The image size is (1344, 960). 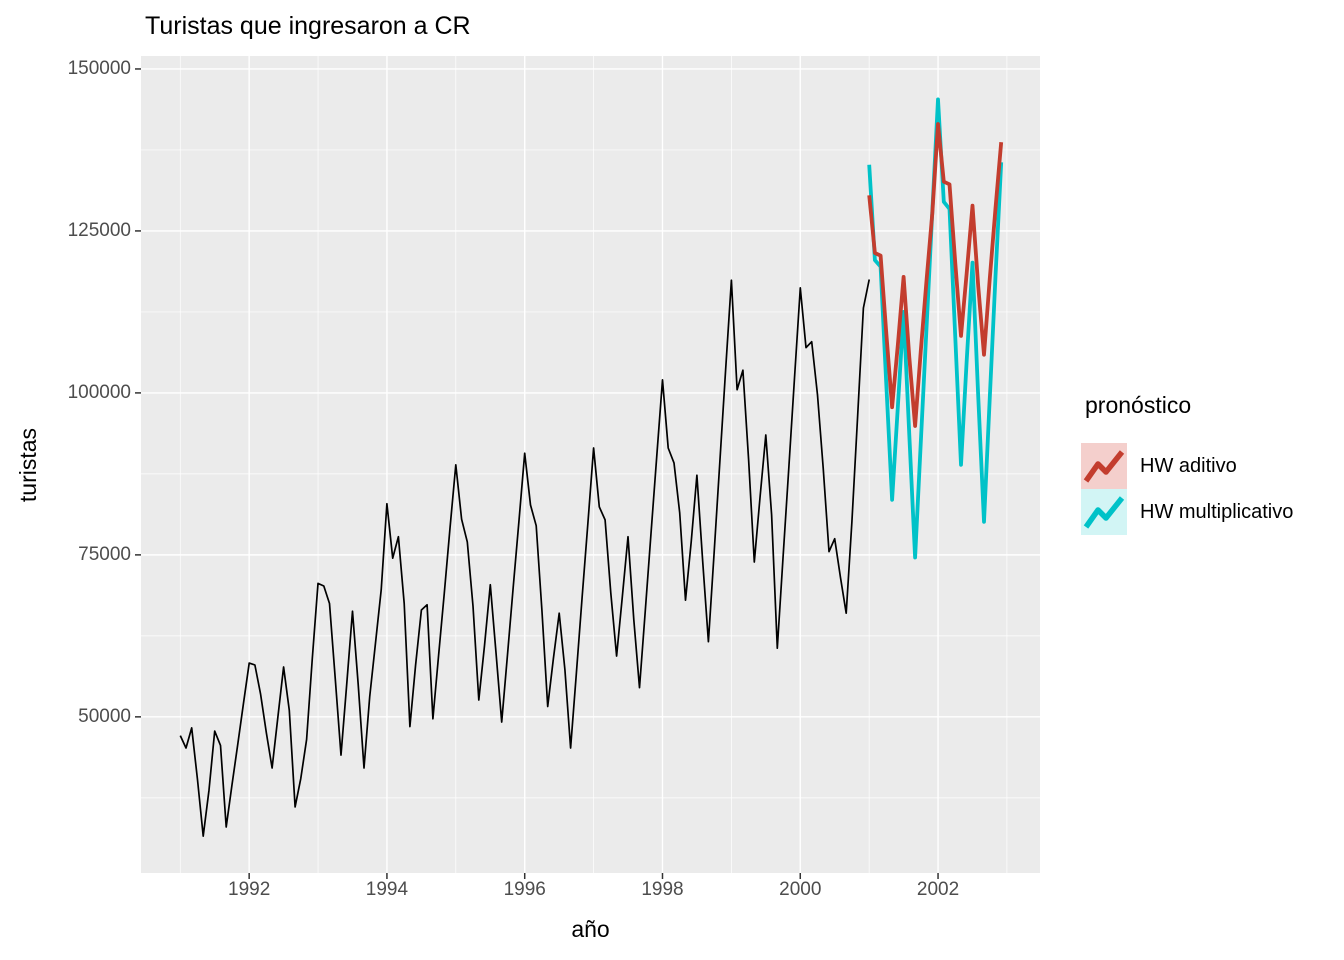 What do you see at coordinates (1138, 405) in the screenshot?
I see `legend-title: pronóstico` at bounding box center [1138, 405].